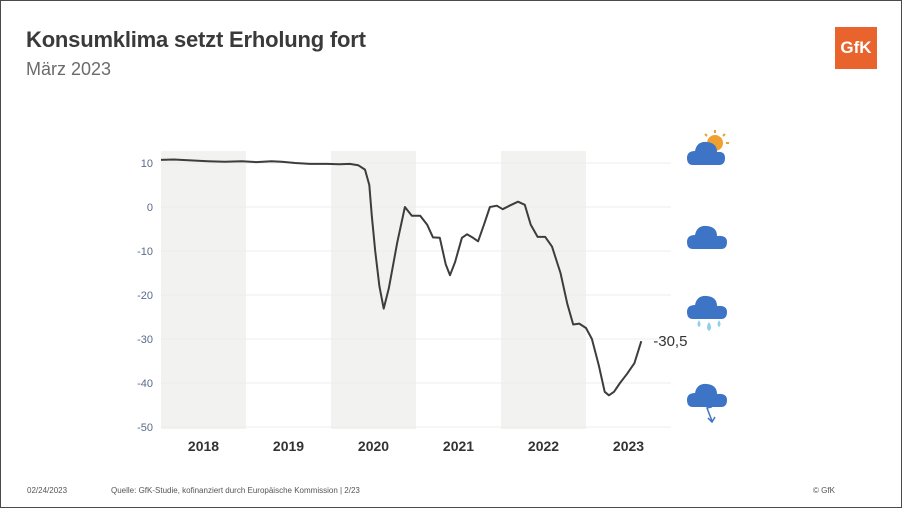  Describe the element at coordinates (628, 446) in the screenshot. I see `x-year-label: 2023` at that location.